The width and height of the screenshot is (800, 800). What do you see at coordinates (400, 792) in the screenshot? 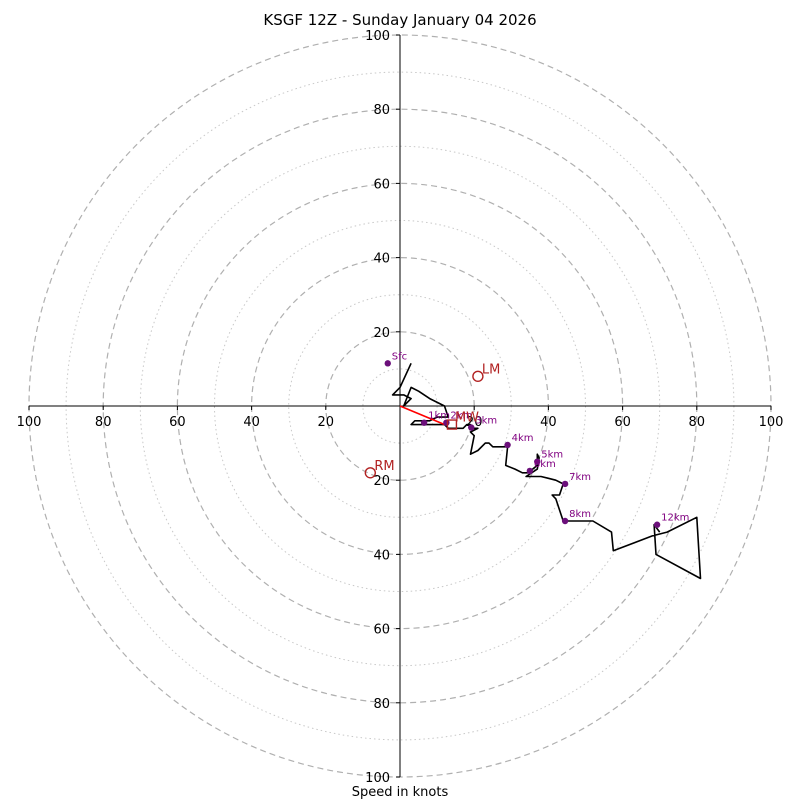
I see `x-axis-label: Speed in knots` at bounding box center [400, 792].